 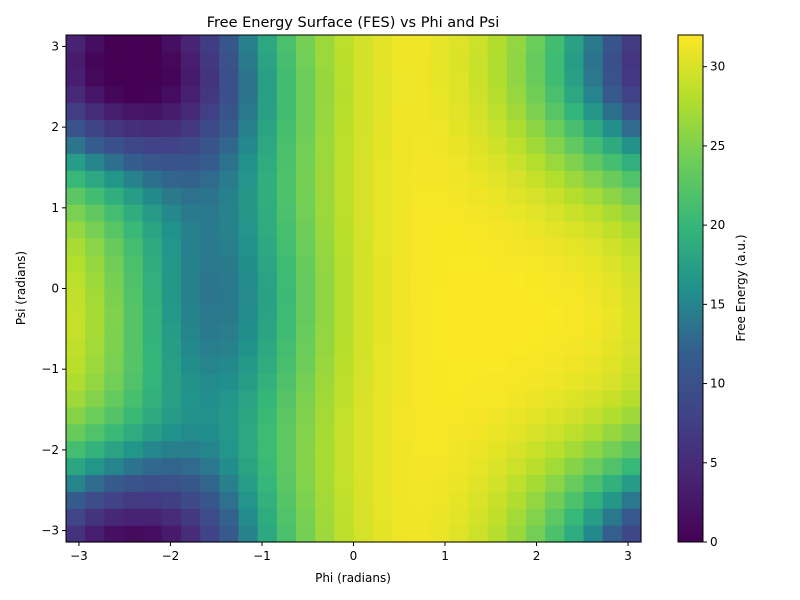 What do you see at coordinates (628, 556) in the screenshot?
I see `x-tick-label: 3` at bounding box center [628, 556].